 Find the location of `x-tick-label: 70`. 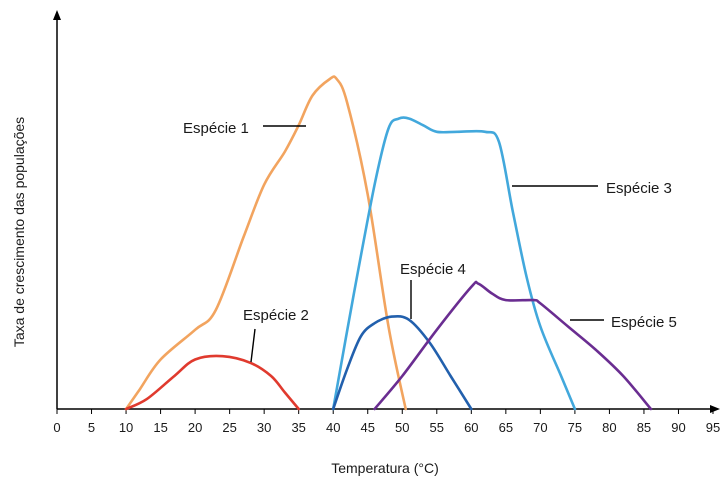

x-tick-label: 70 is located at coordinates (540, 427).